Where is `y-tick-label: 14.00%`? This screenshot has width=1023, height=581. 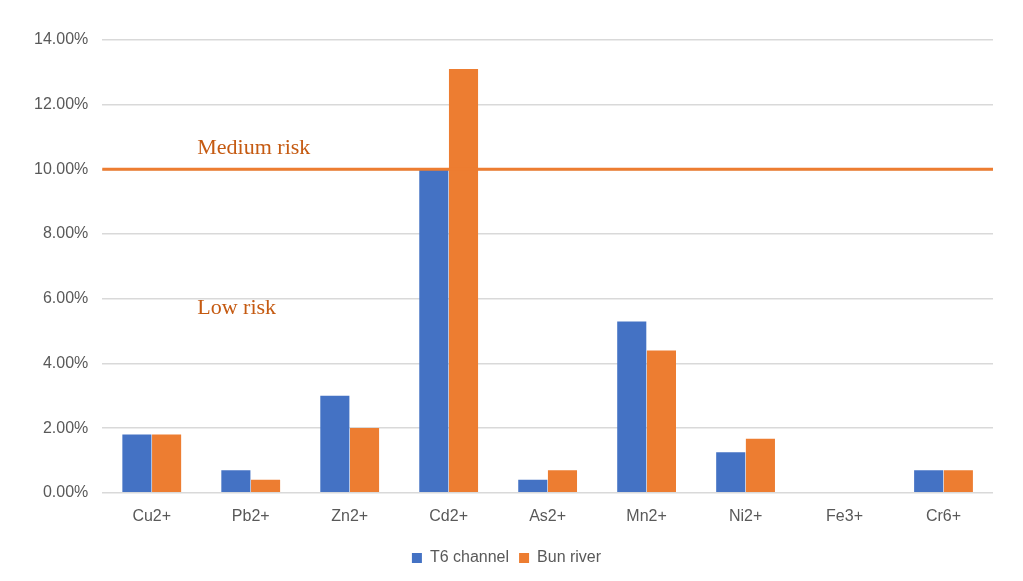
y-tick-label: 14.00% is located at coordinates (61, 39).